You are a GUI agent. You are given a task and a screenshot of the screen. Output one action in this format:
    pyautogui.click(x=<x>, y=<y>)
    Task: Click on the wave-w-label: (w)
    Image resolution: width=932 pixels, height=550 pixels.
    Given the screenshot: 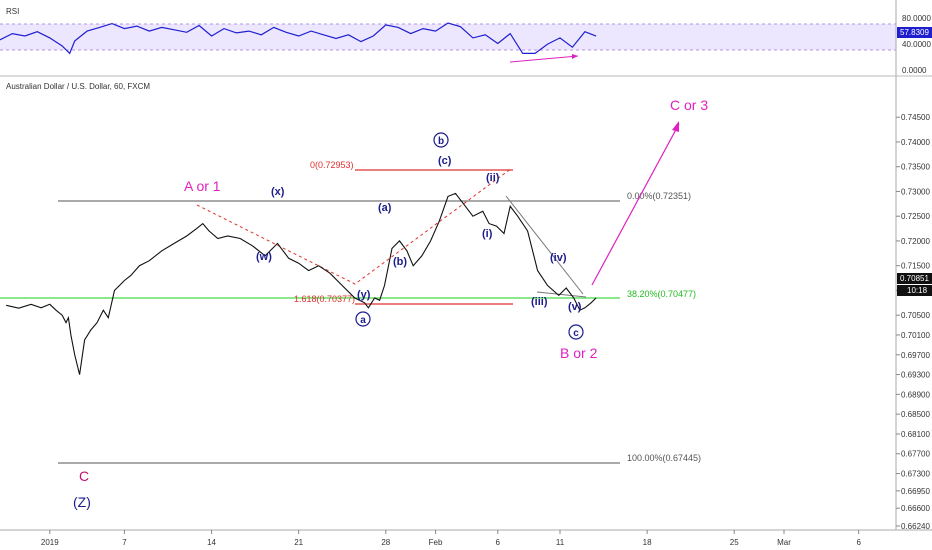 What is the action you would take?
    pyautogui.click(x=264, y=257)
    